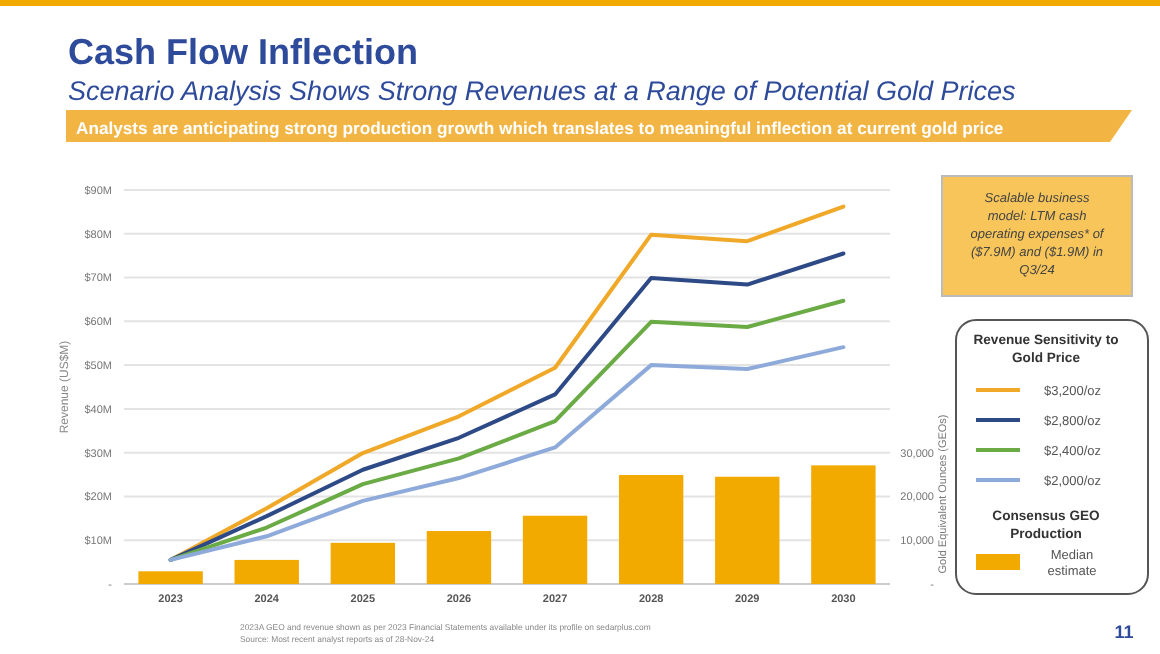 Image resolution: width=1160 pixels, height=654 pixels. Describe the element at coordinates (1124, 632) in the screenshot. I see `text: 11` at that location.